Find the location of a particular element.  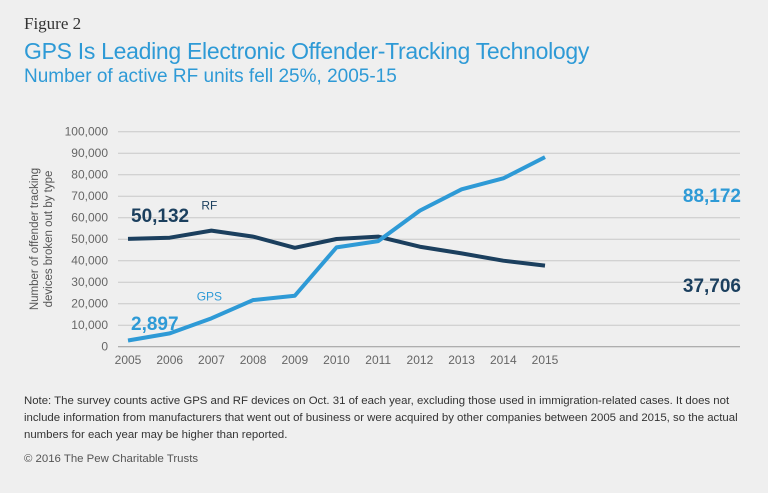

x-tick-label: 2012 is located at coordinates (420, 360).